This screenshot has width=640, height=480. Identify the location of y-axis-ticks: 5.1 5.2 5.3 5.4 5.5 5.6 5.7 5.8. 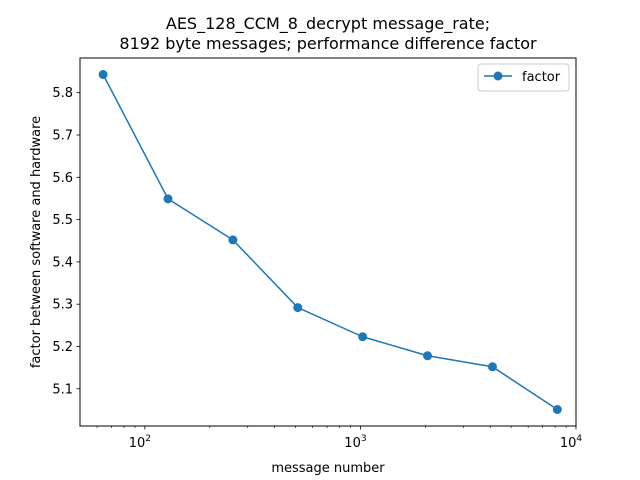
(66, 241).